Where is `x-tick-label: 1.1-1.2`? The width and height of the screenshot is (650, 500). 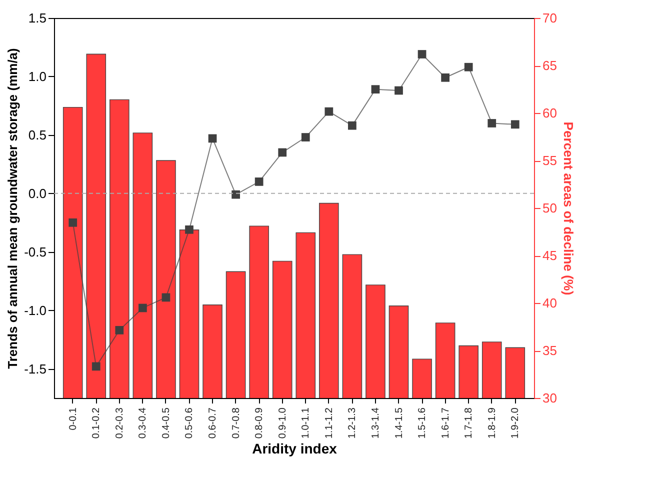
x-tick-label: 1.1-1.2 is located at coordinates (329, 423).